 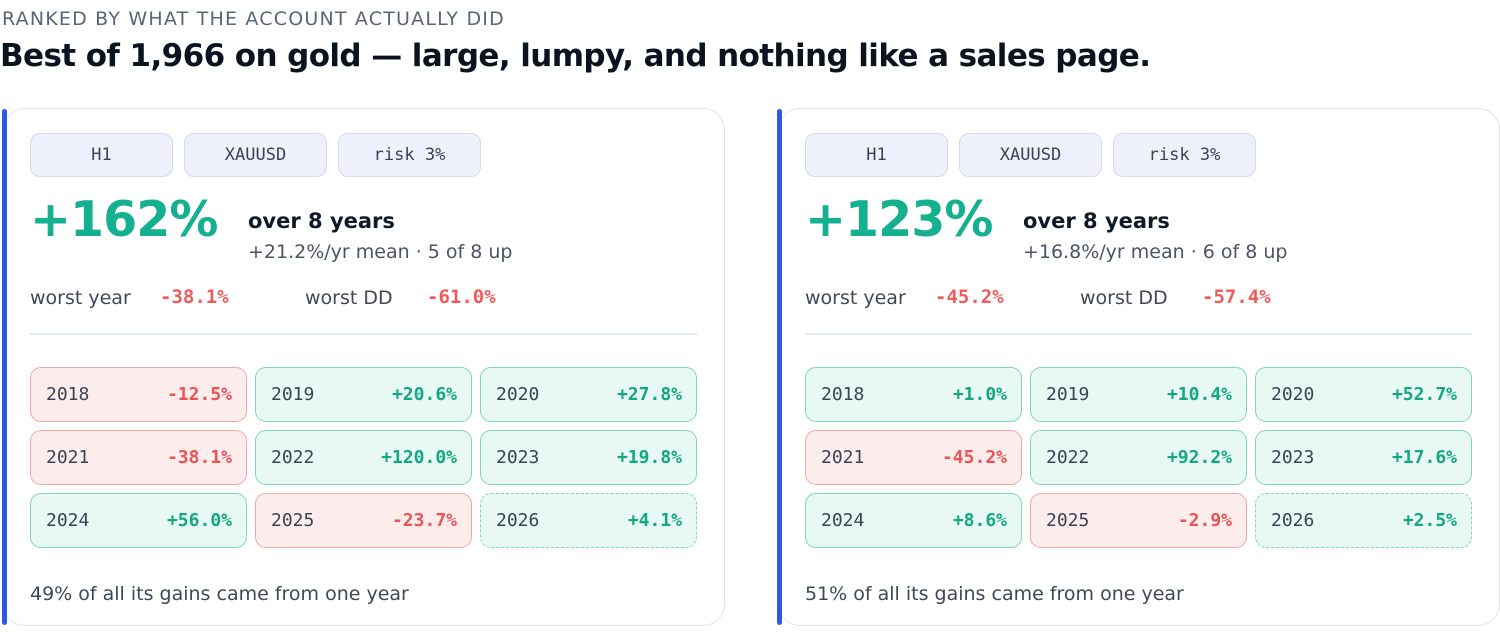 What do you see at coordinates (253, 19) in the screenshot?
I see `eyebrow-label: RANKED BY WHAT THE ACCOUNT ACTUALLY DID` at bounding box center [253, 19].